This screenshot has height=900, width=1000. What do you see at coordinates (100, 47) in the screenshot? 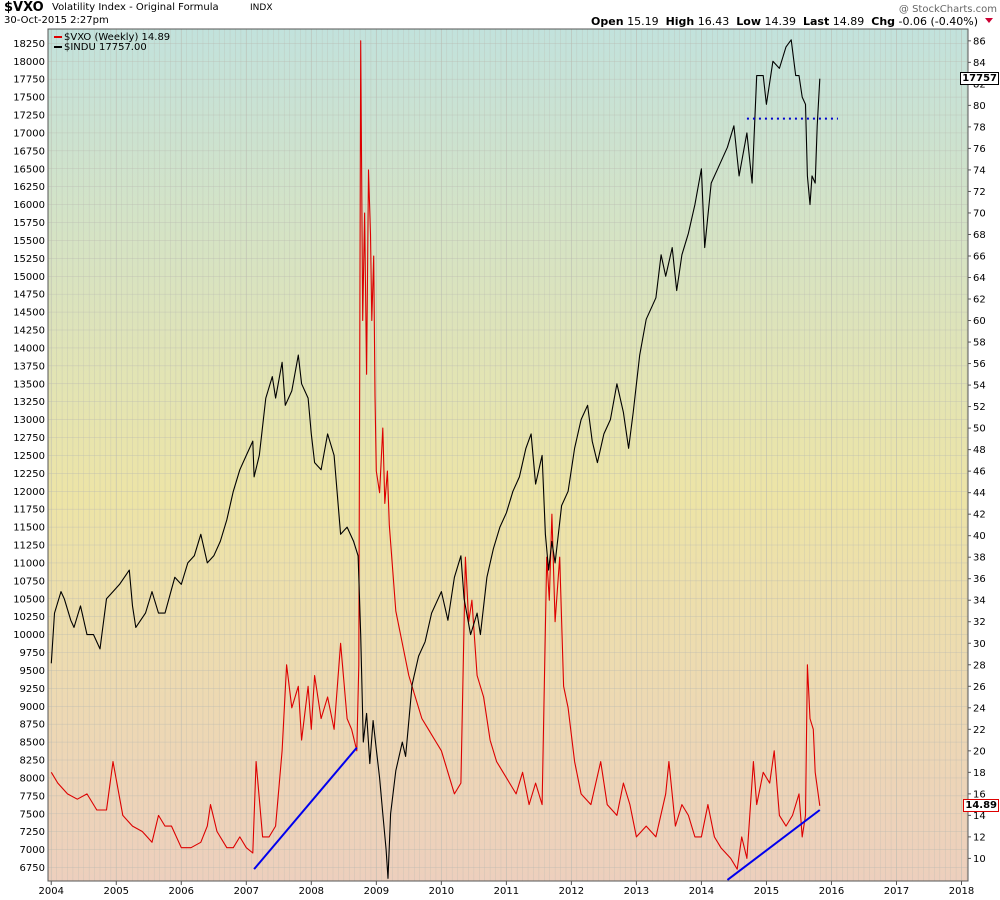
I see `legend-indu: $INDU 17757.00` at bounding box center [100, 47].